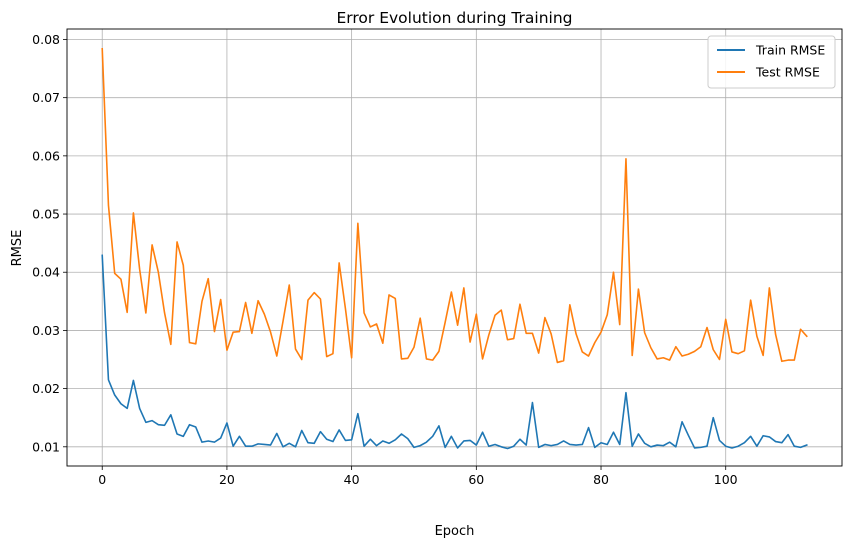 The width and height of the screenshot is (855, 547). I want to click on x-tick-label: 100, so click(726, 479).